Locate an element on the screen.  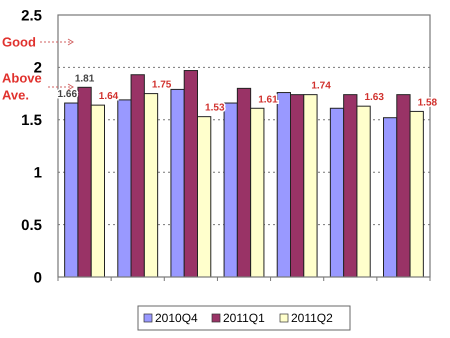
legend-label: 2010Q4 is located at coordinates (176, 318).